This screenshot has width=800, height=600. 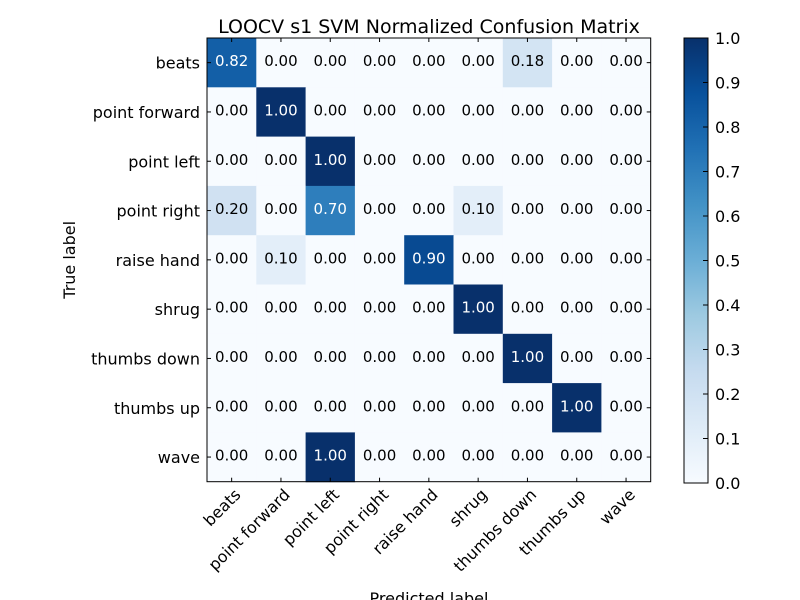 I want to click on colorbar-tick-label: 0.0, so click(x=727, y=483).